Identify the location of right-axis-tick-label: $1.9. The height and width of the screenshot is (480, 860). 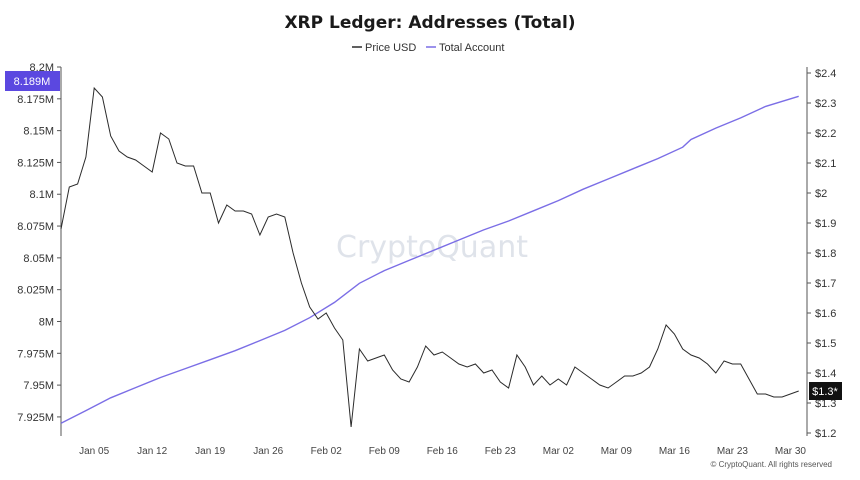
(825, 224).